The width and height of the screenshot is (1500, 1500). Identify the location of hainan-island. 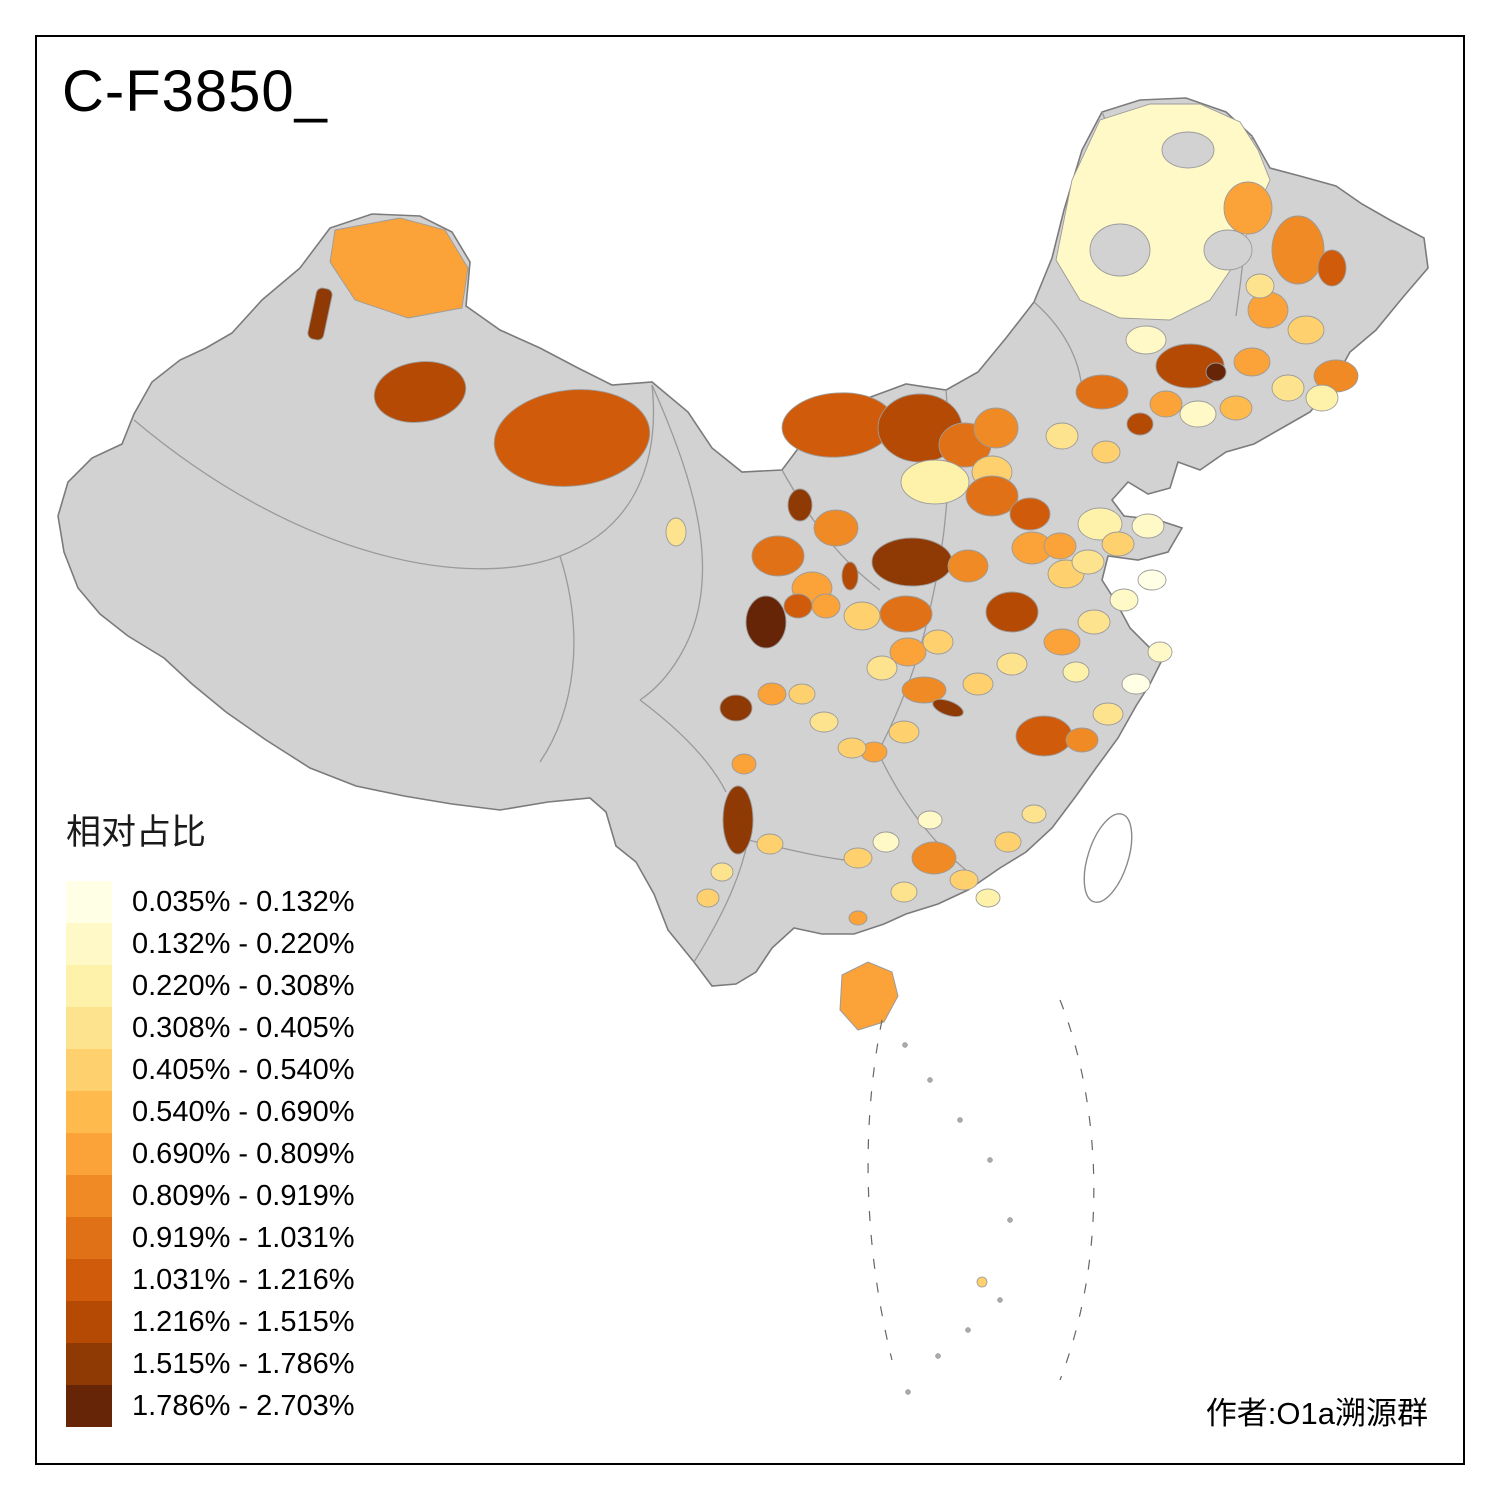
(869, 996).